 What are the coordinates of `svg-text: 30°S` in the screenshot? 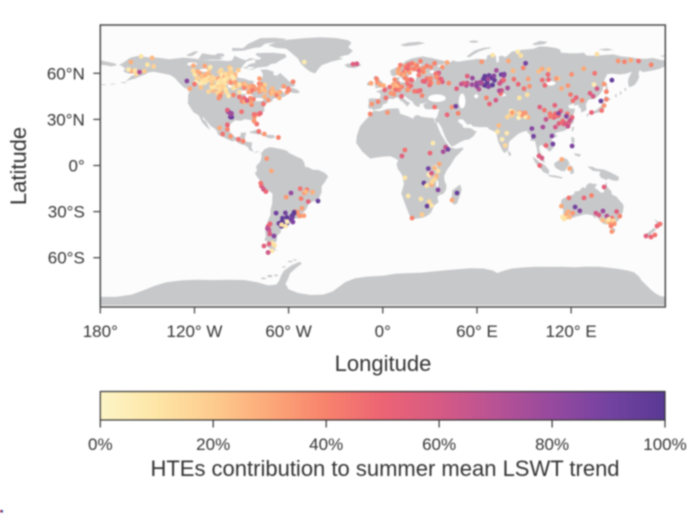 It's located at (66, 212).